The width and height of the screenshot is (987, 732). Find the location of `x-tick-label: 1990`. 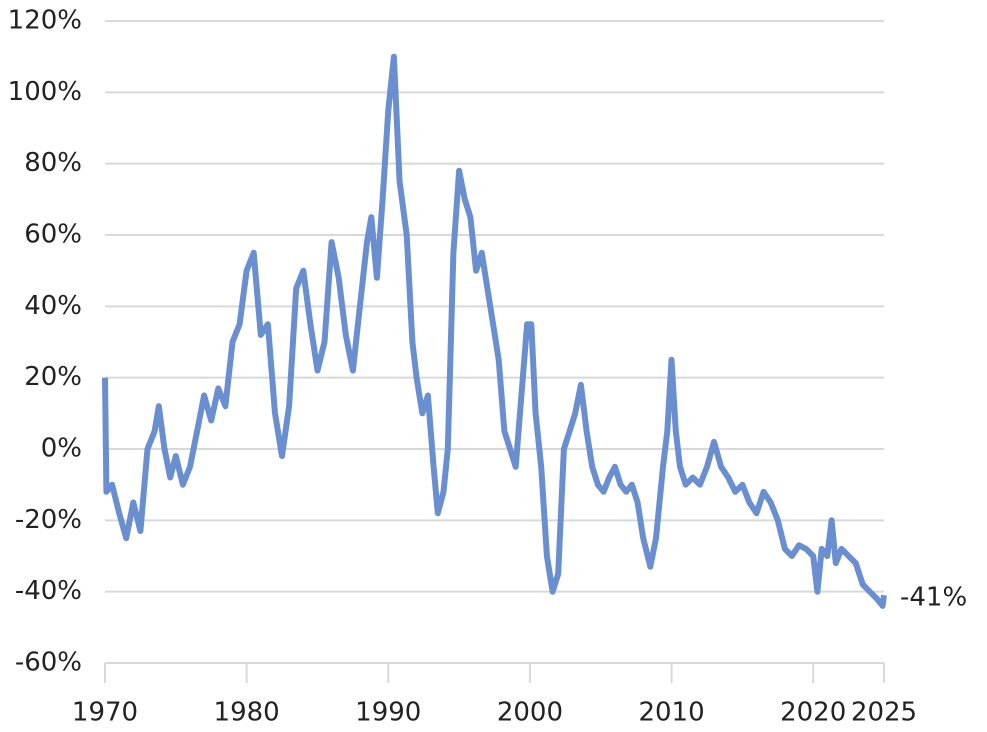

x-tick-label: 1990 is located at coordinates (388, 713).